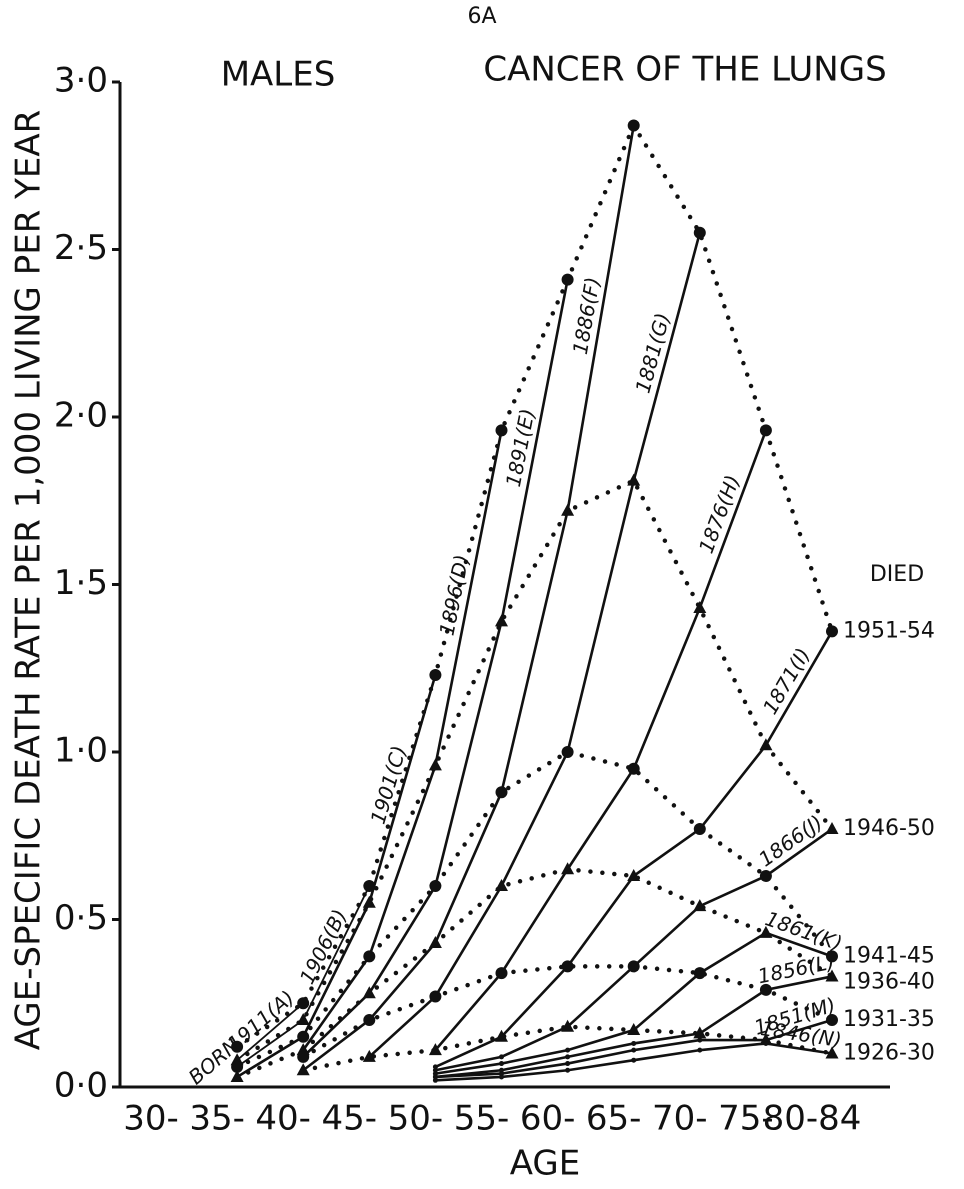 This screenshot has width=964, height=1189. I want to click on cohort-label: 1871(I), so click(786, 681).